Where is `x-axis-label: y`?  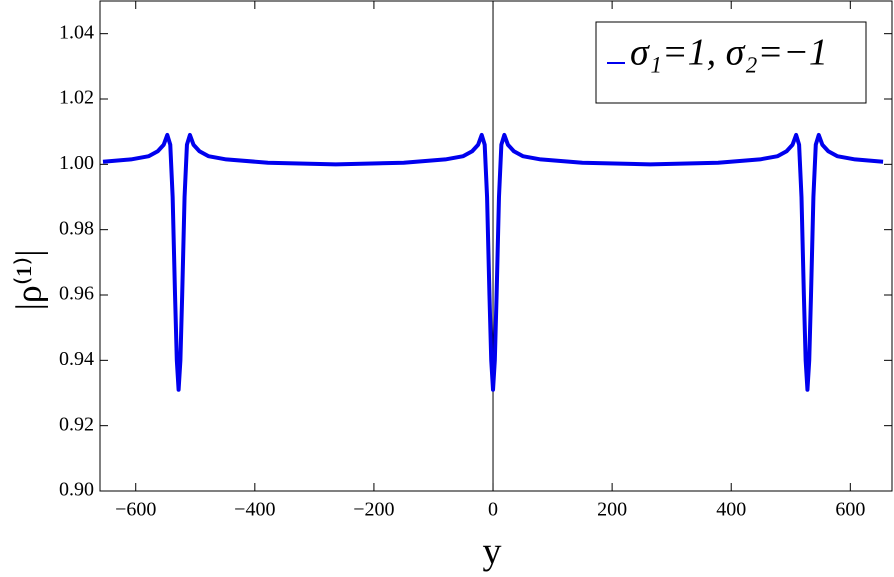
x-axis-label: y is located at coordinates (492, 552).